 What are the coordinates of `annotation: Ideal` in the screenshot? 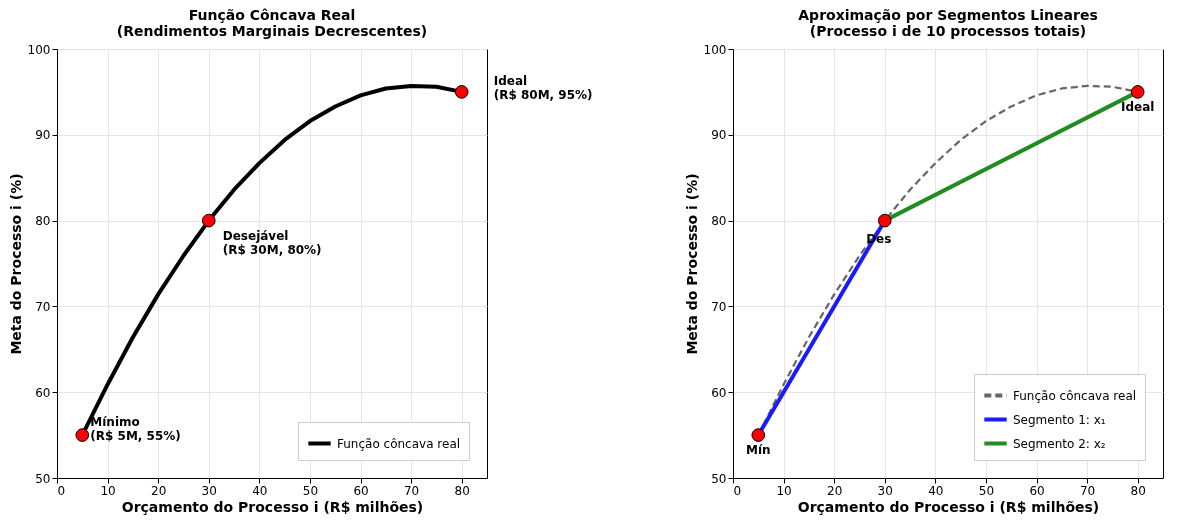 It's located at (1138, 106).